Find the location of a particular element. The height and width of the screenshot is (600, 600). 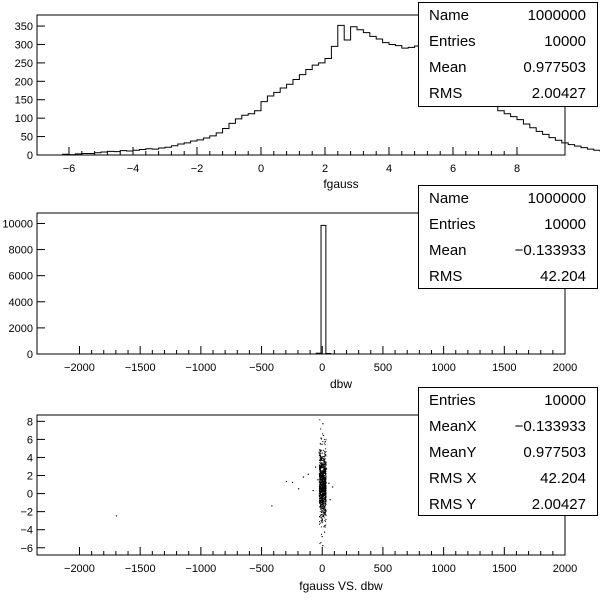

y-tick-label: 300 is located at coordinates (24, 45).